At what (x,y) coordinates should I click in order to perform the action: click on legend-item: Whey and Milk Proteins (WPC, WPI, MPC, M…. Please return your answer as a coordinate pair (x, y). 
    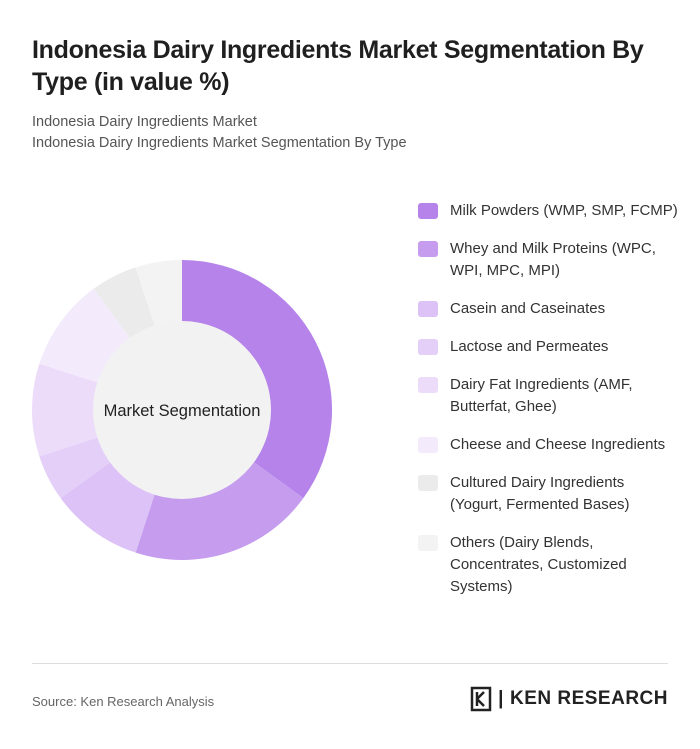
    Looking at the image, I should click on (548, 260).